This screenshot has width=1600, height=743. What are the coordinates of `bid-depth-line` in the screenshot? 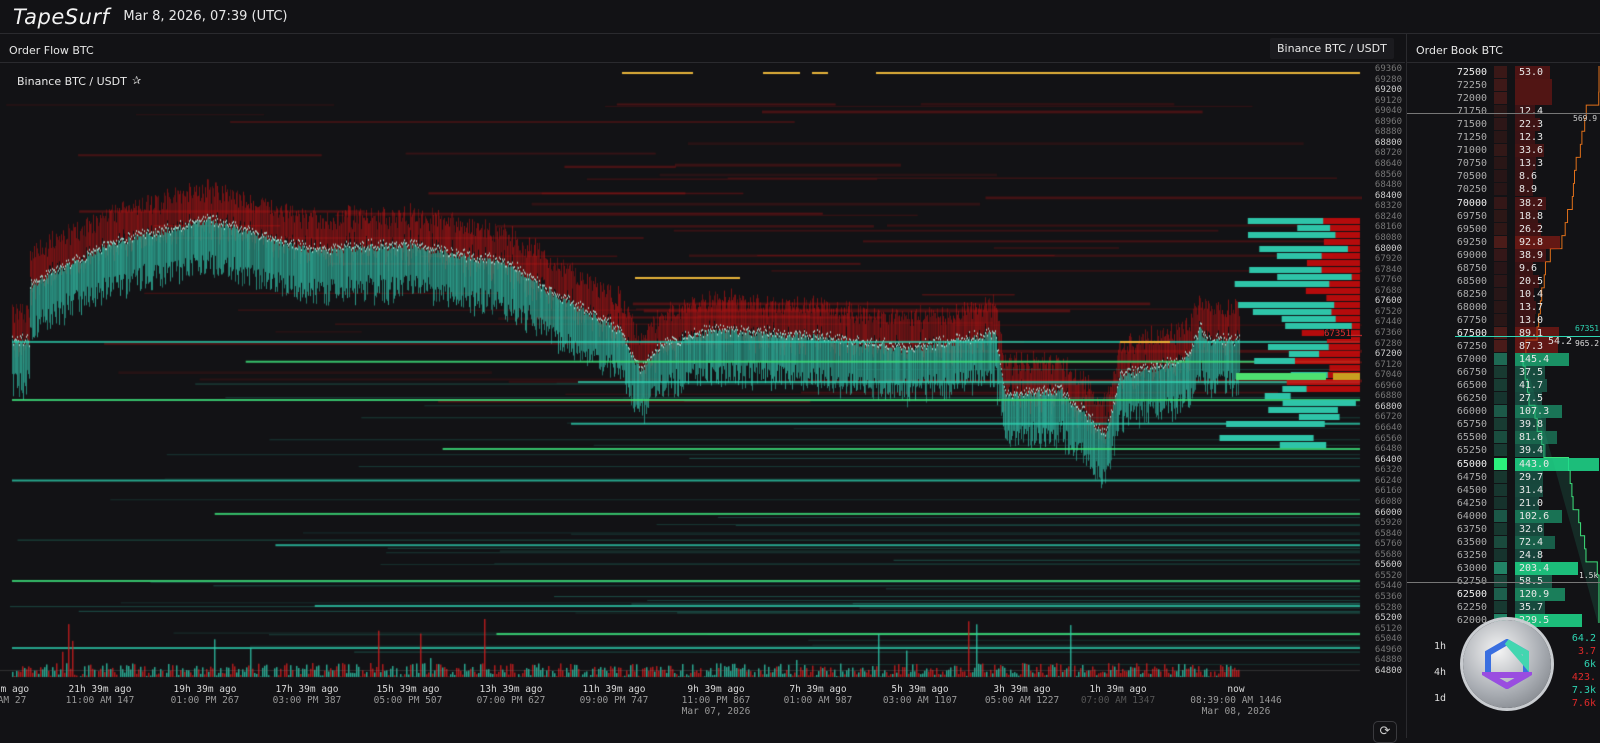 It's located at (1561, 488).